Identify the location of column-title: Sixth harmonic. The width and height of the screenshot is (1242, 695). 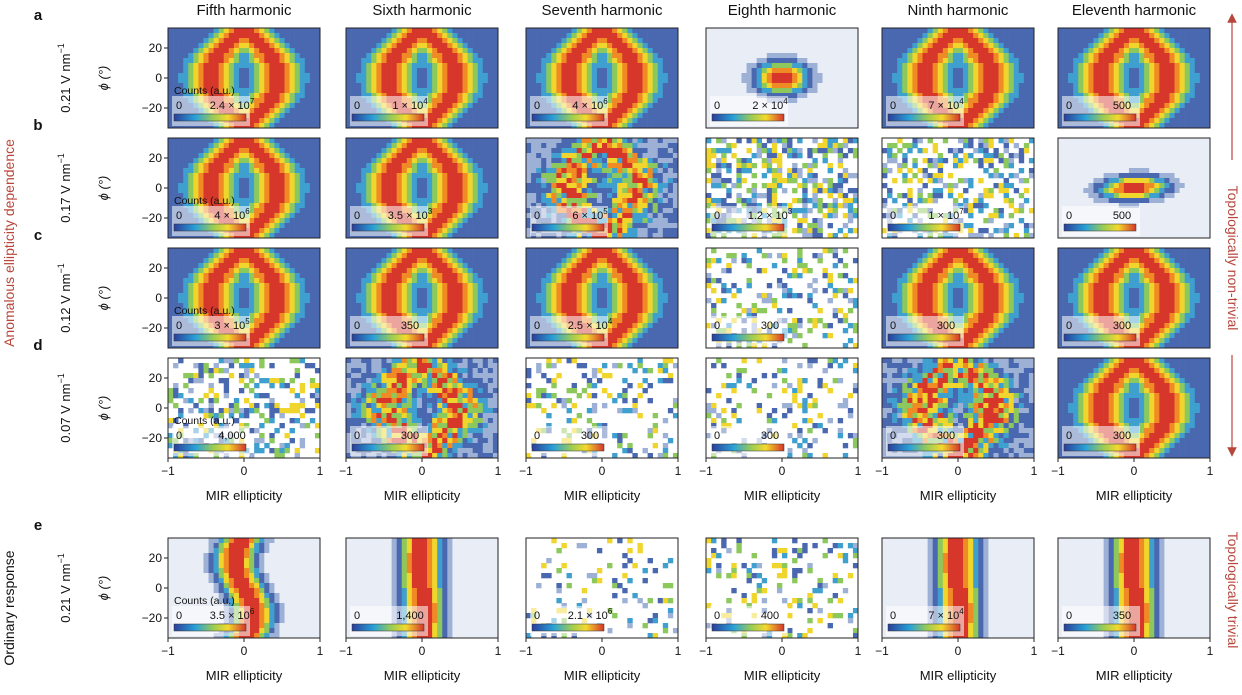
(422, 10).